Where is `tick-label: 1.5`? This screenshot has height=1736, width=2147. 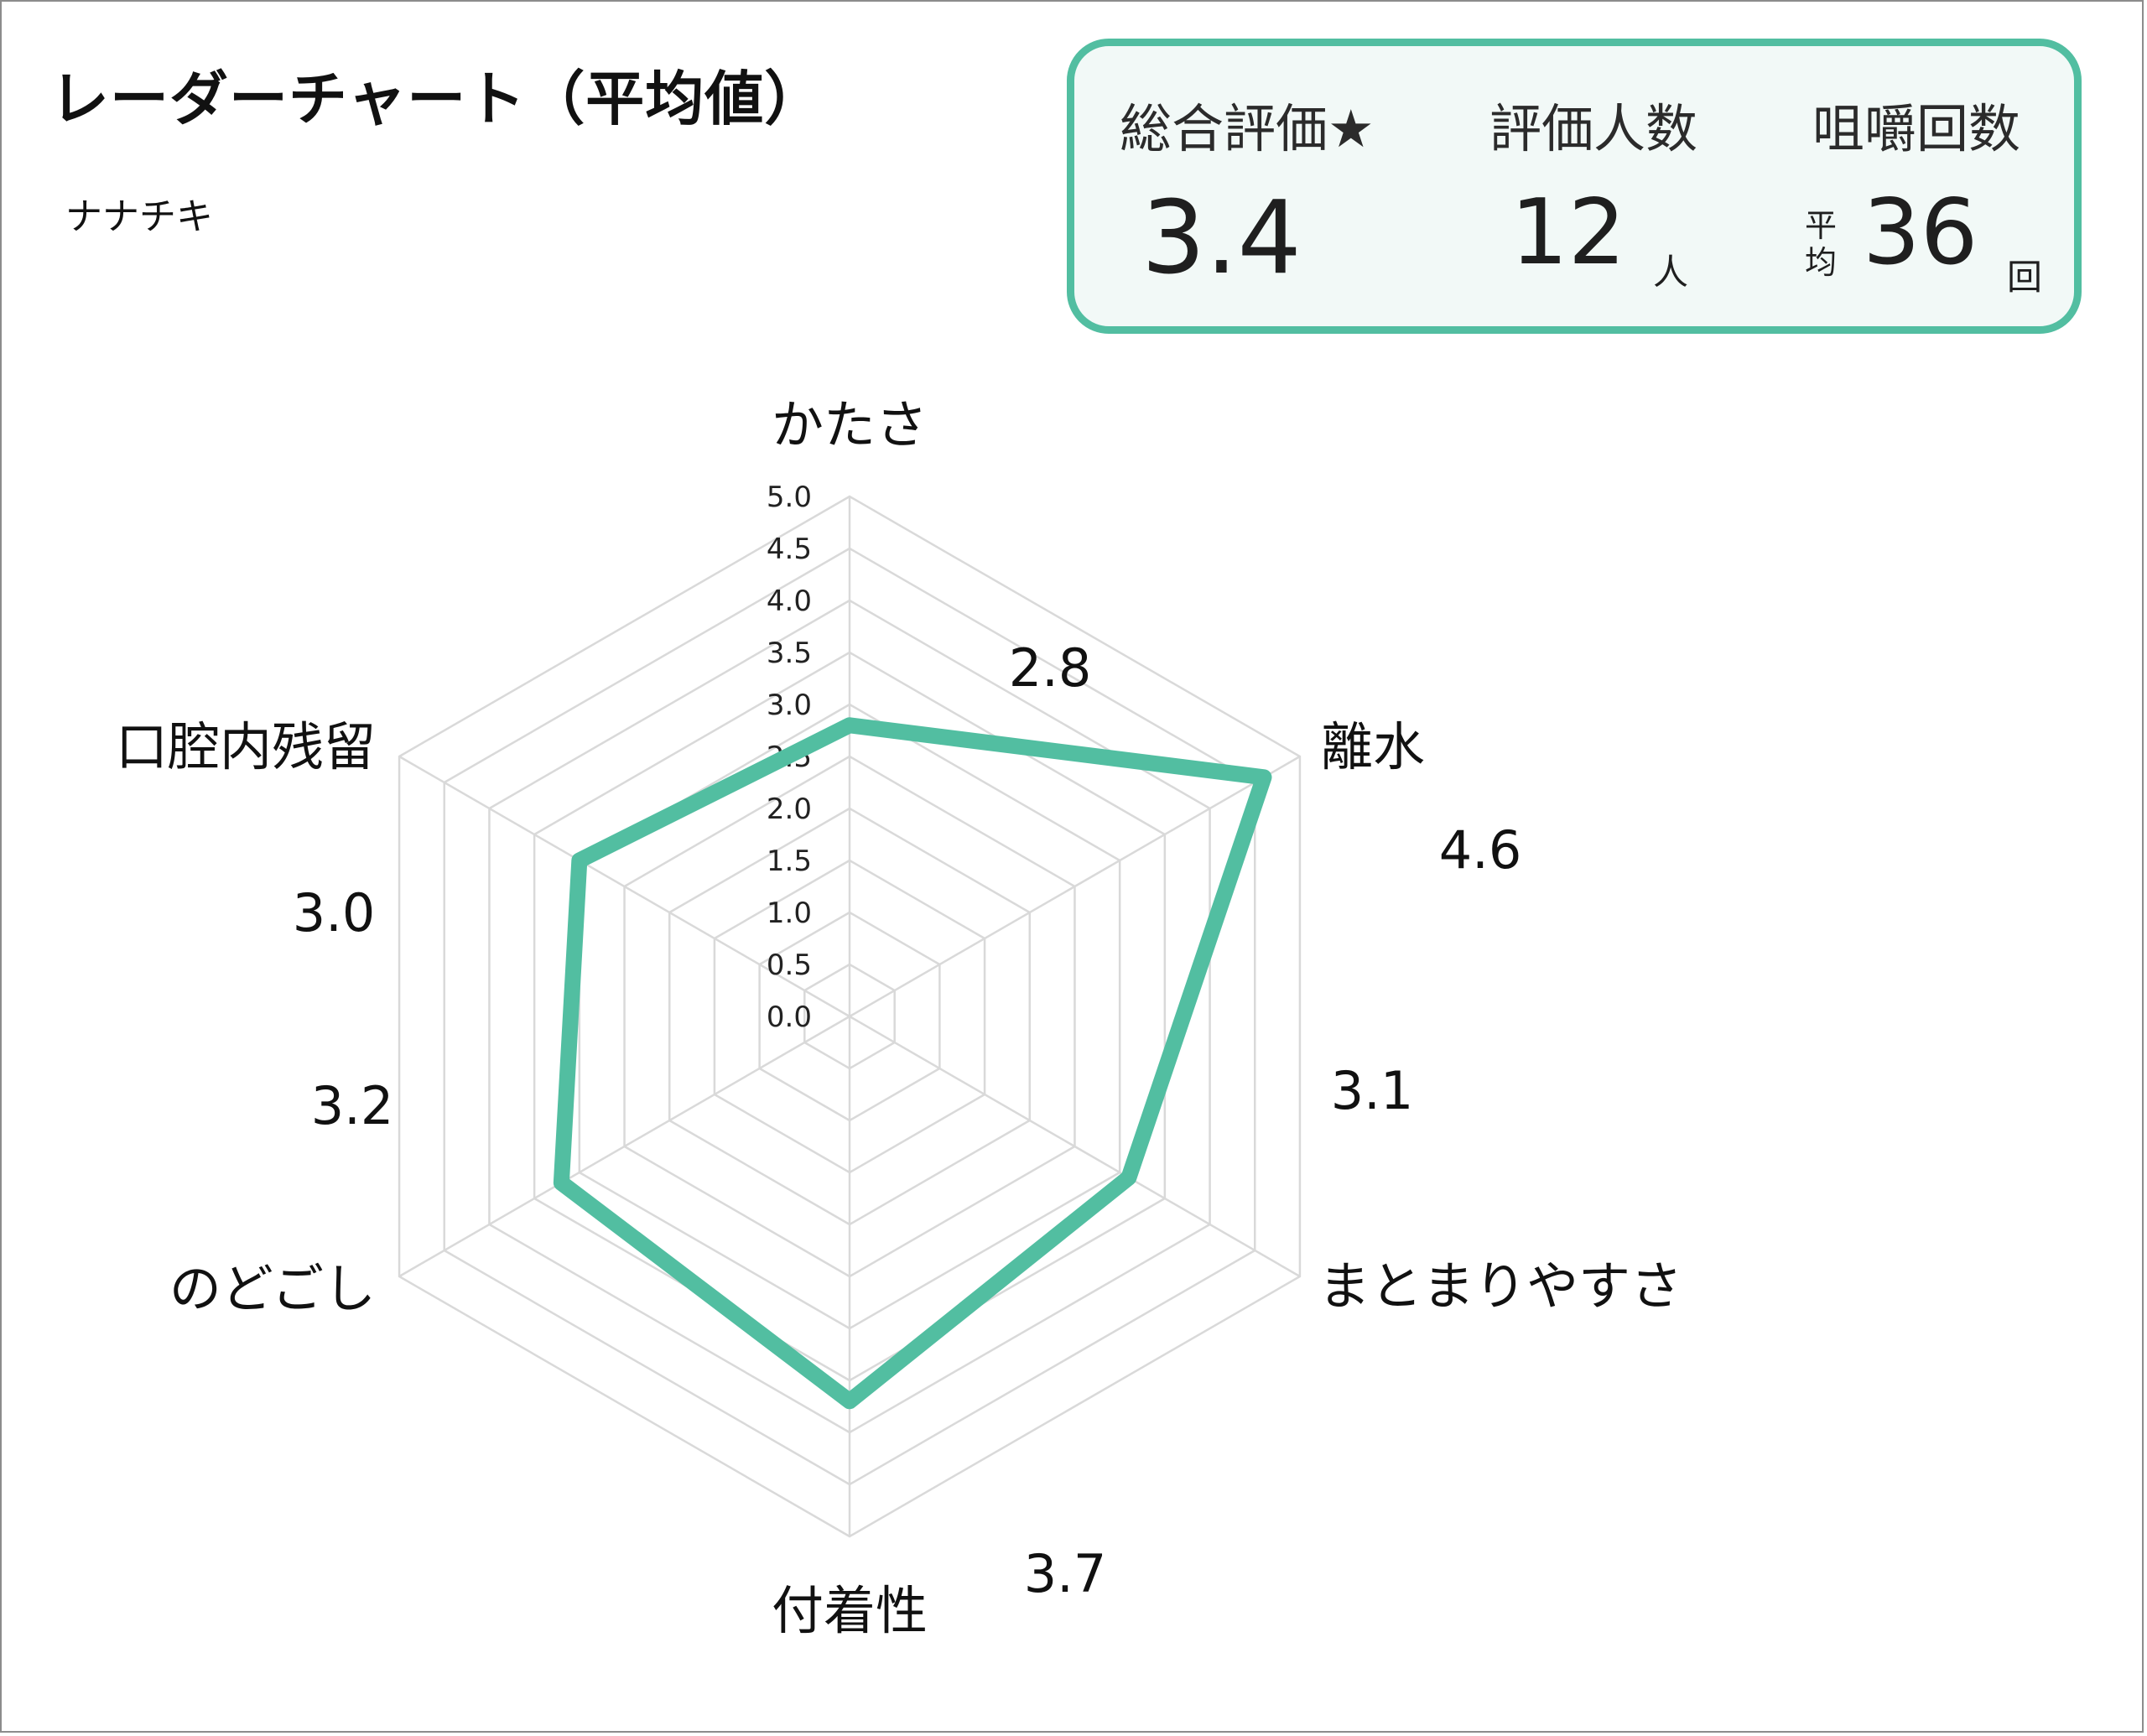
tick-label: 1.5 is located at coordinates (789, 862).